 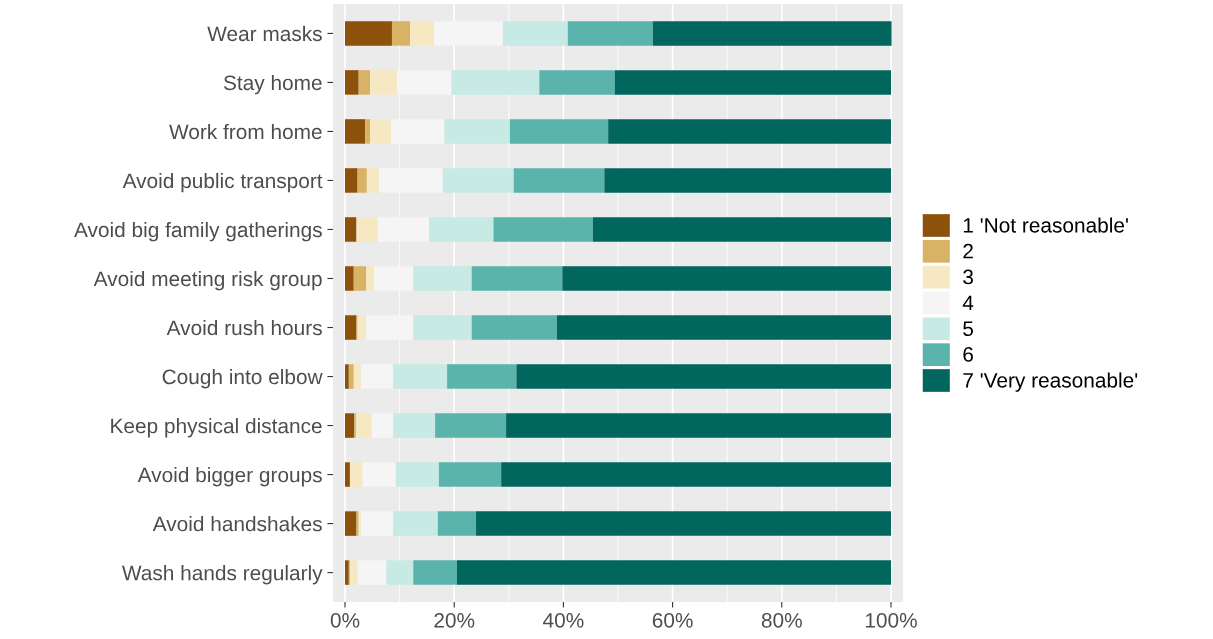 I want to click on y-tick-label: Stay home, so click(x=272, y=84).